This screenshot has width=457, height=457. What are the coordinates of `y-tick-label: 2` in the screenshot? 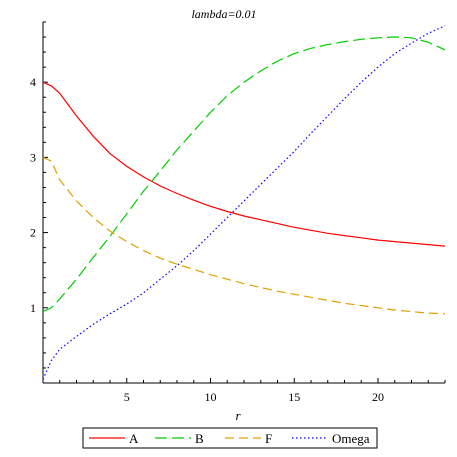 It's located at (33, 233).